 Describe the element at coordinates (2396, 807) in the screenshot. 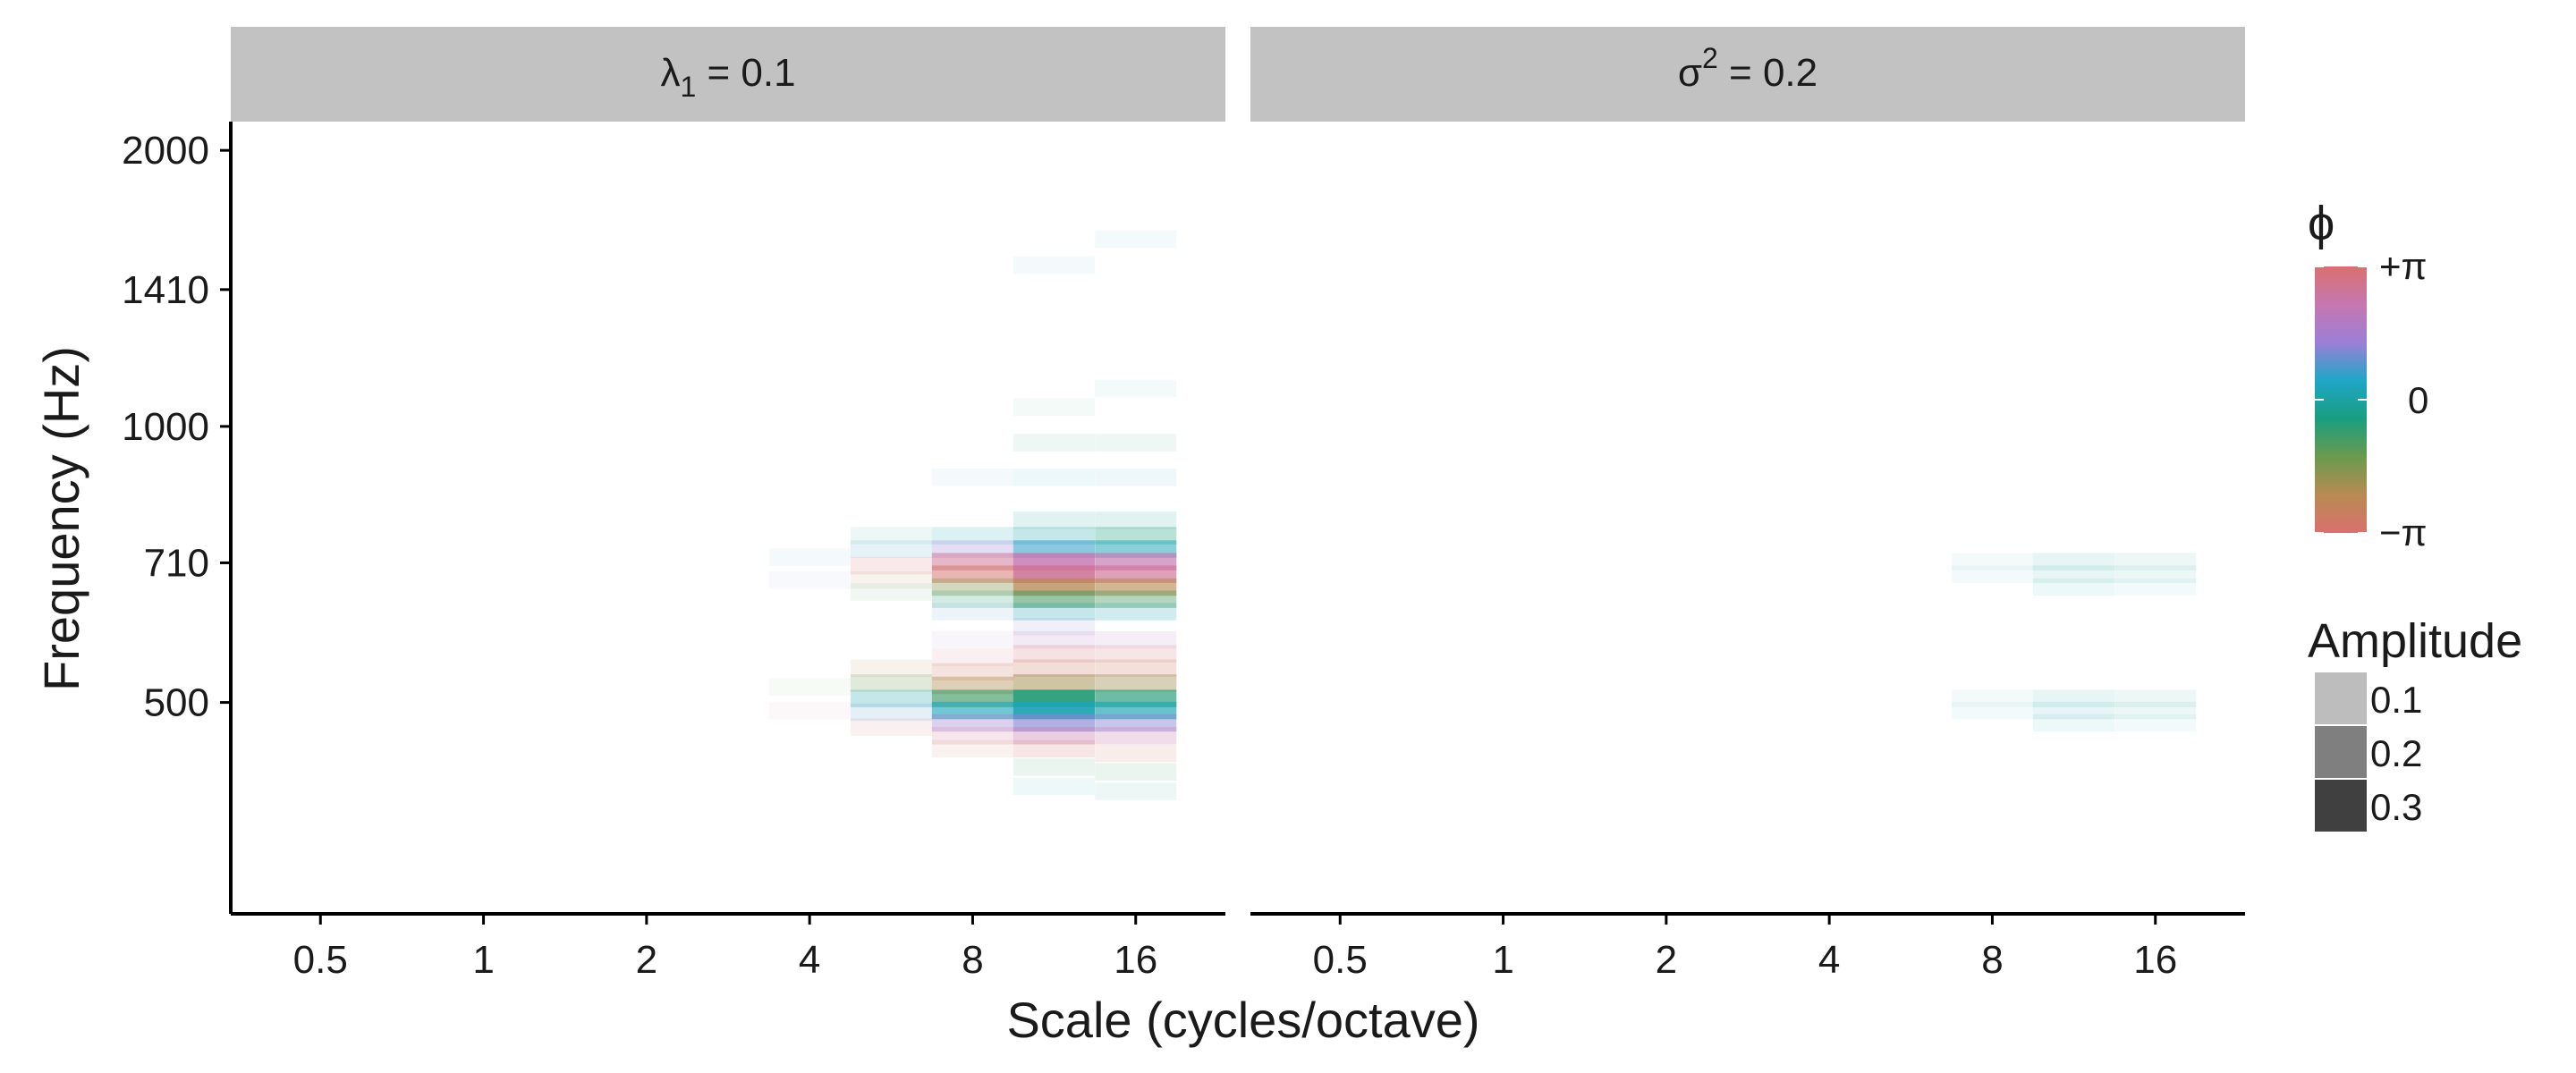

I see `amplitude-label-0.3: 0.3` at that location.